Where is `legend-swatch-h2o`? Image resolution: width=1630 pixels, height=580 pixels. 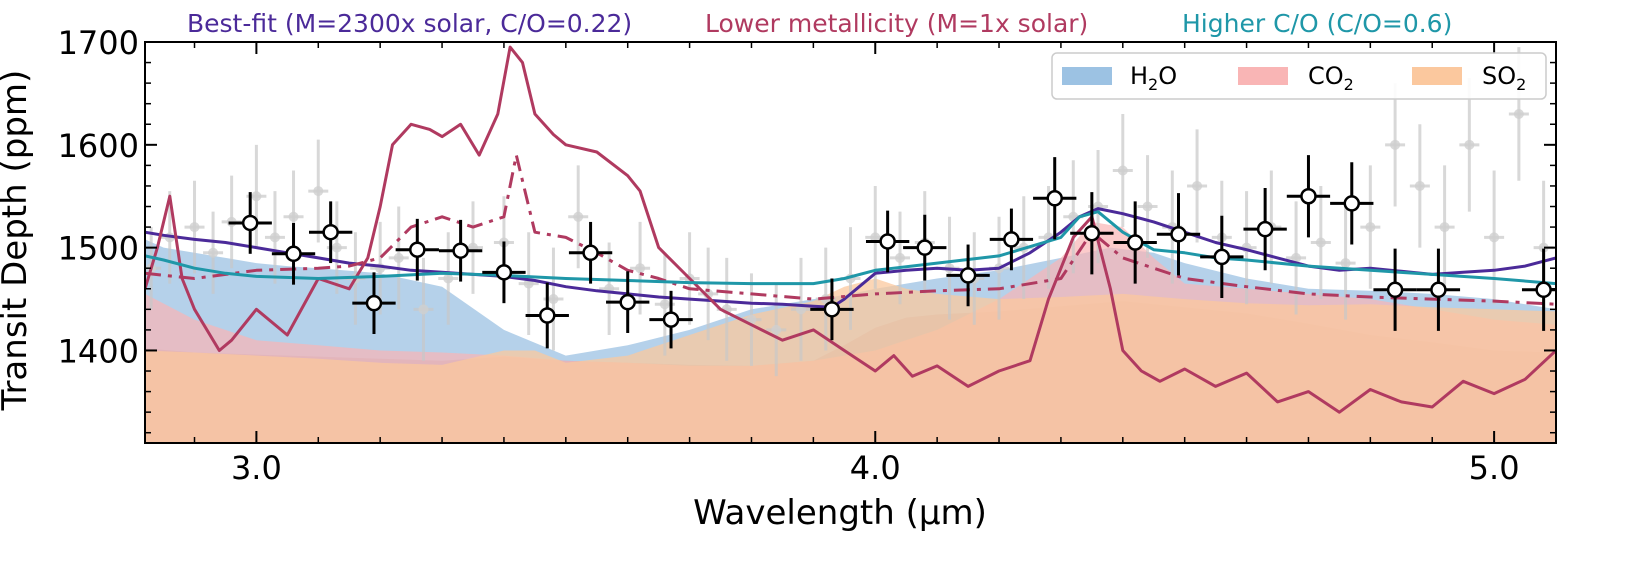
legend-swatch-h2o is located at coordinates (1087, 76).